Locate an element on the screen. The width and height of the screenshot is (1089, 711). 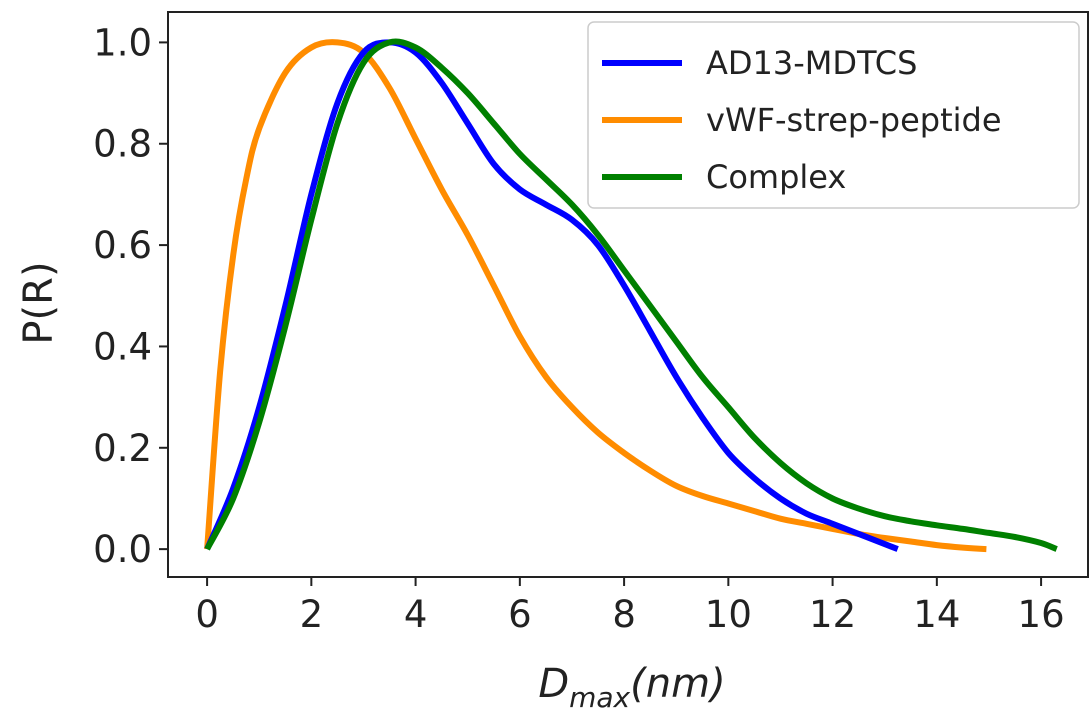
legend-entries: AD13-MDTCS vWF-strep-peptide Complex is located at coordinates (802, 120).